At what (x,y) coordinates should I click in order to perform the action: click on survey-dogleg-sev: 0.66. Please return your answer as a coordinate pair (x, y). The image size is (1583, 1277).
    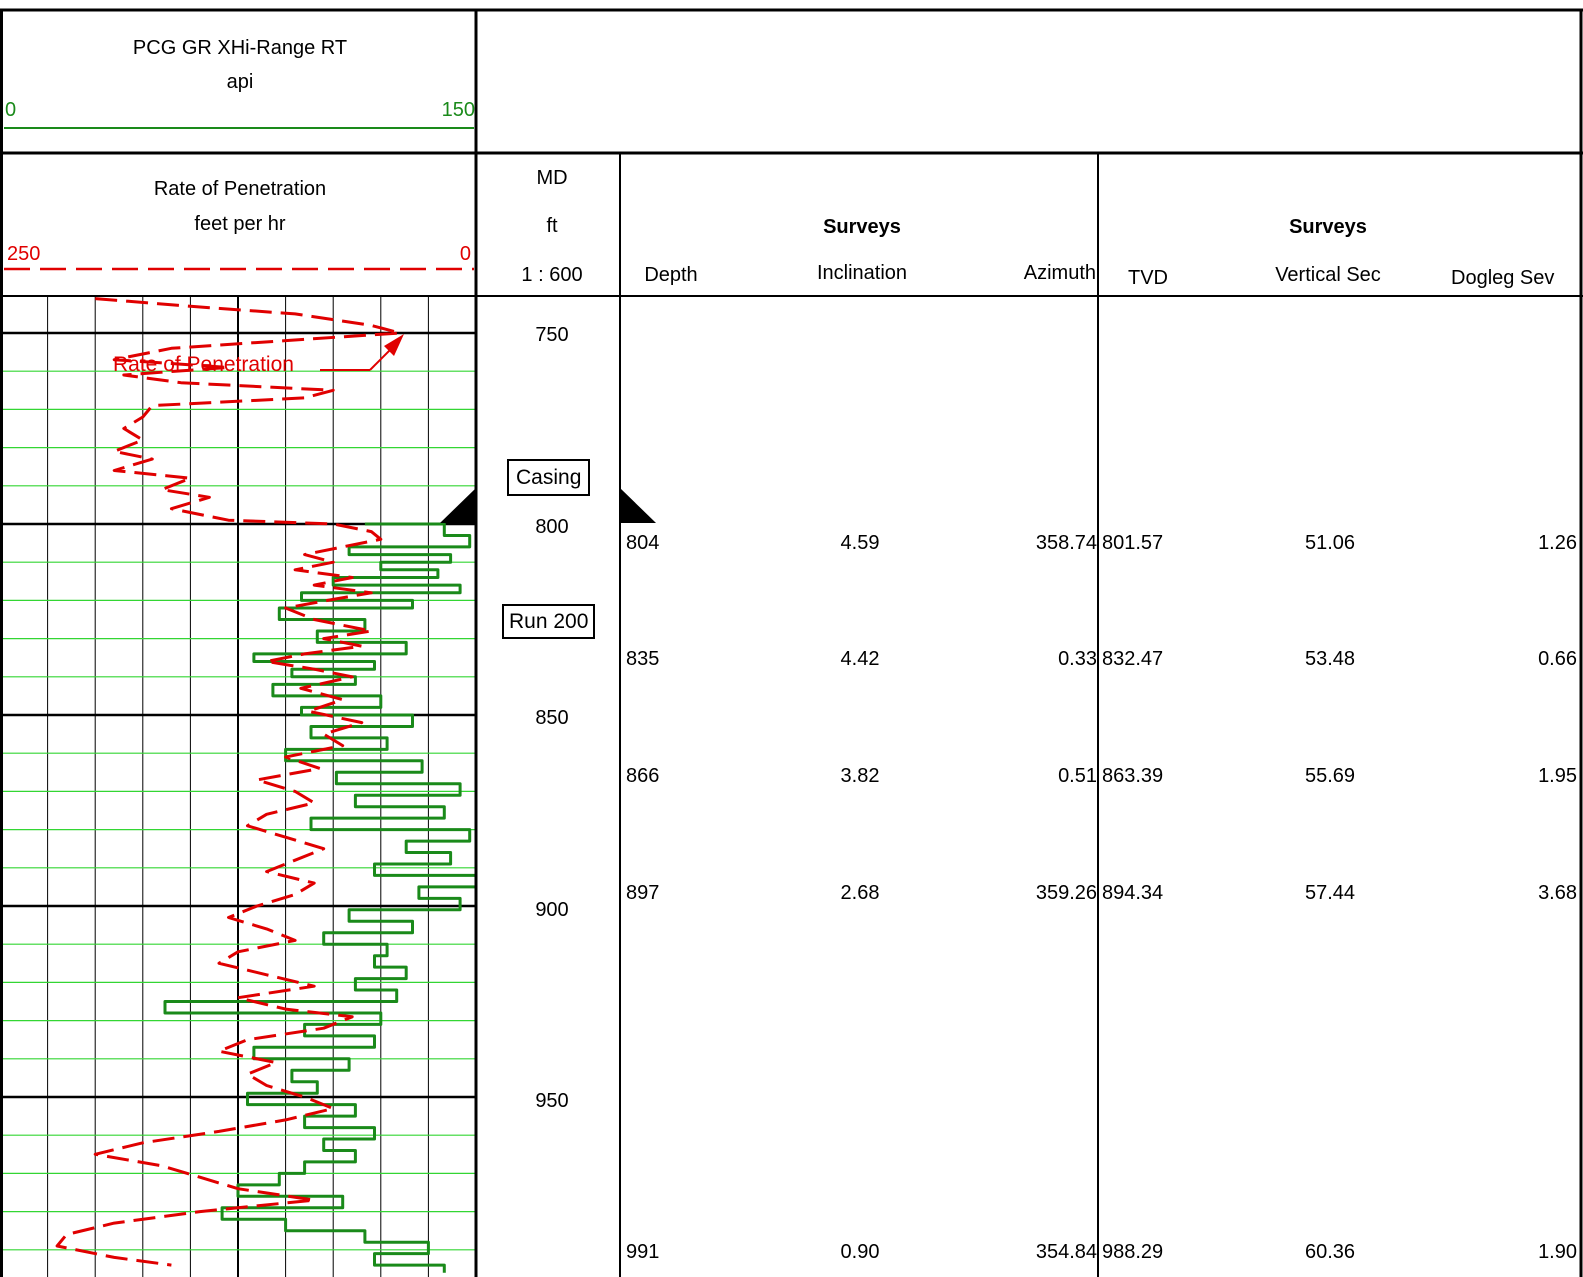
    Looking at the image, I should click on (1557, 659).